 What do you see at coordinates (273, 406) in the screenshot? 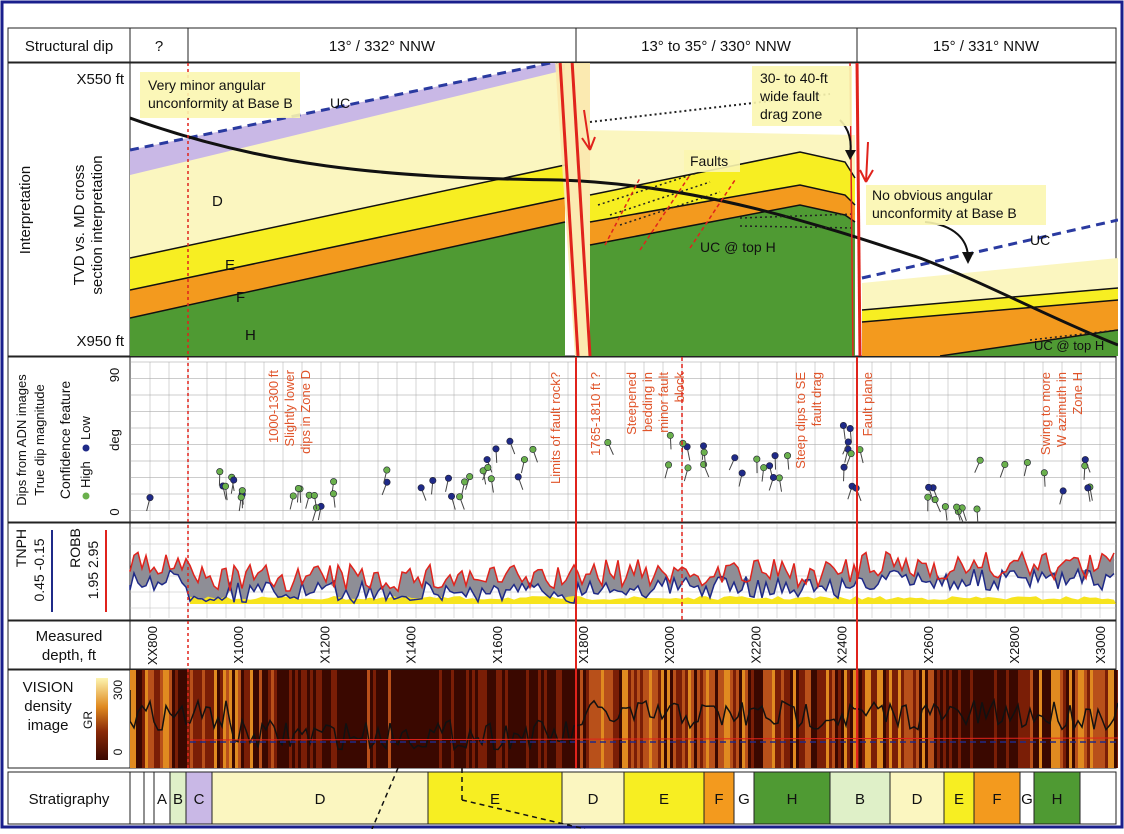
I see `dip-annotation: 1000-1300 ft` at bounding box center [273, 406].